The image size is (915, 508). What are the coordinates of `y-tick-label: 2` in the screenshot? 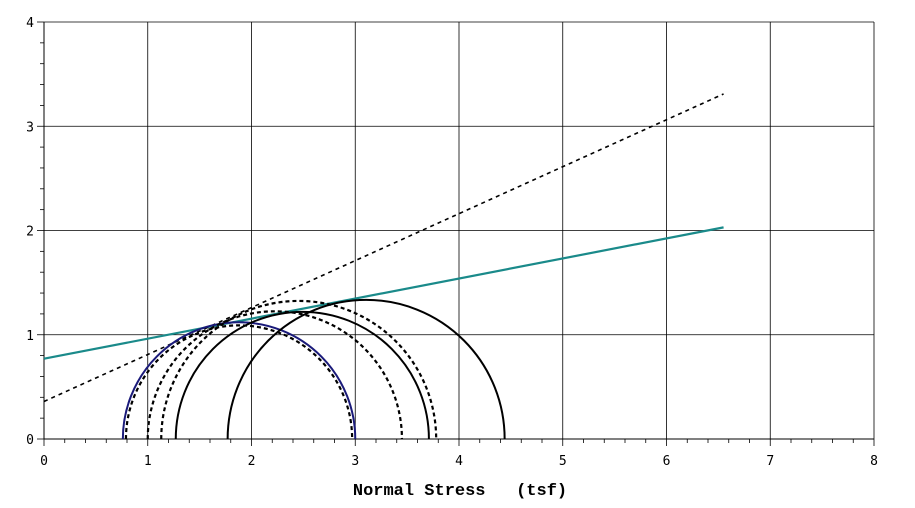 It's located at (30, 232).